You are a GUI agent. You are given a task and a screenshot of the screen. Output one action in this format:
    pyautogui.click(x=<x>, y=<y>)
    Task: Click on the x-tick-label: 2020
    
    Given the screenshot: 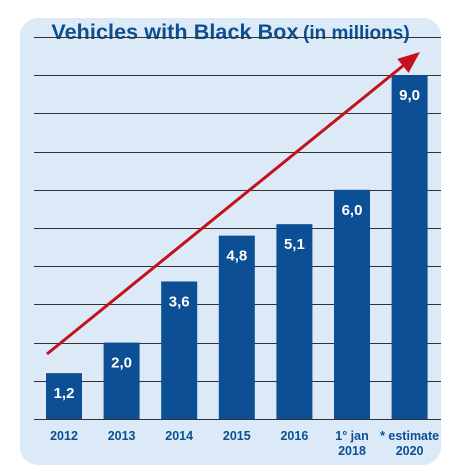 What is the action you would take?
    pyautogui.click(x=410, y=451)
    